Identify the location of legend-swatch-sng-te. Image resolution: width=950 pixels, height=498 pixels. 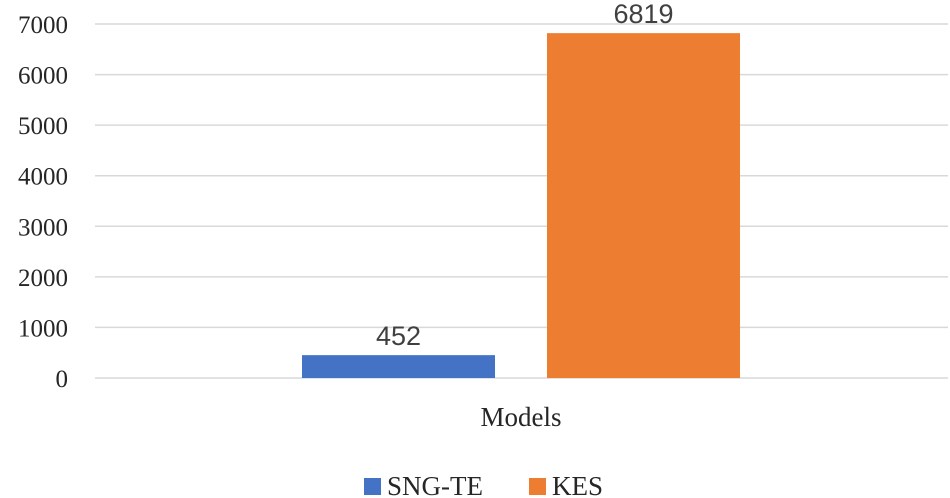
(372, 486).